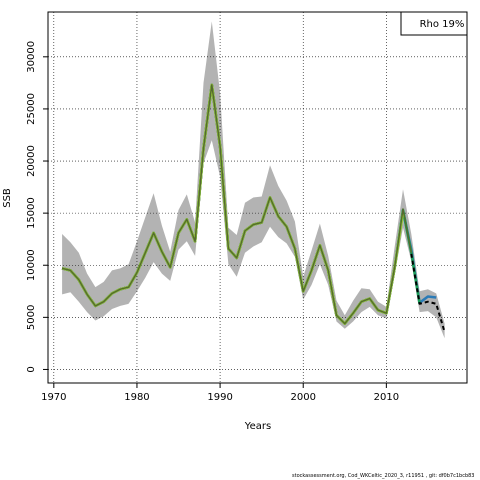  I want to click on y-tick-label: 20000, so click(31, 161).